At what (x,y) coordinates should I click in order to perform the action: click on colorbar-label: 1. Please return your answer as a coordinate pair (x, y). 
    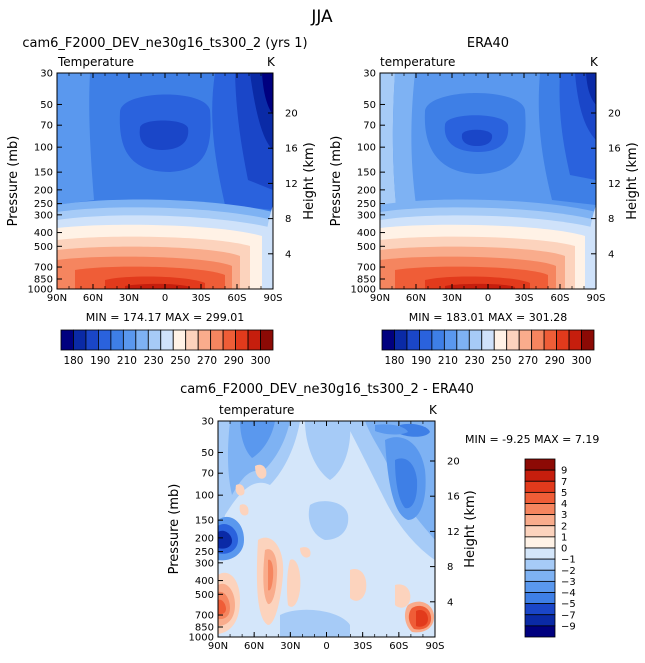
    Looking at the image, I should click on (564, 537).